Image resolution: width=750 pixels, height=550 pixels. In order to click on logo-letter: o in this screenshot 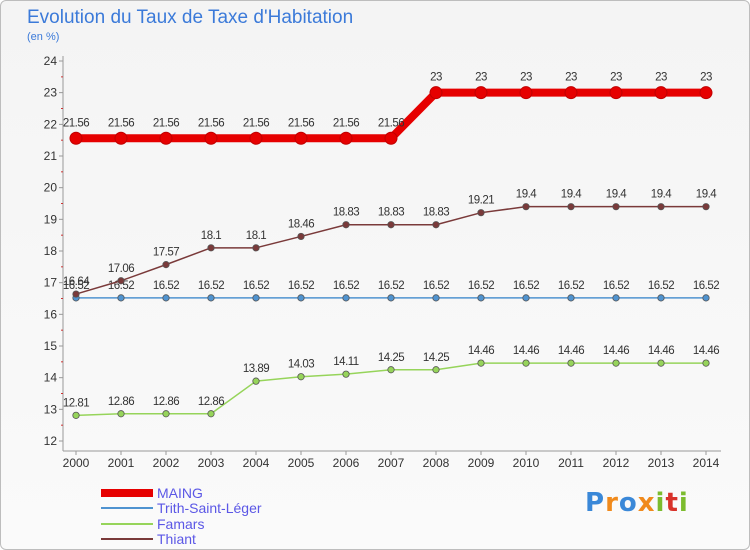, I will do `click(628, 503)`.